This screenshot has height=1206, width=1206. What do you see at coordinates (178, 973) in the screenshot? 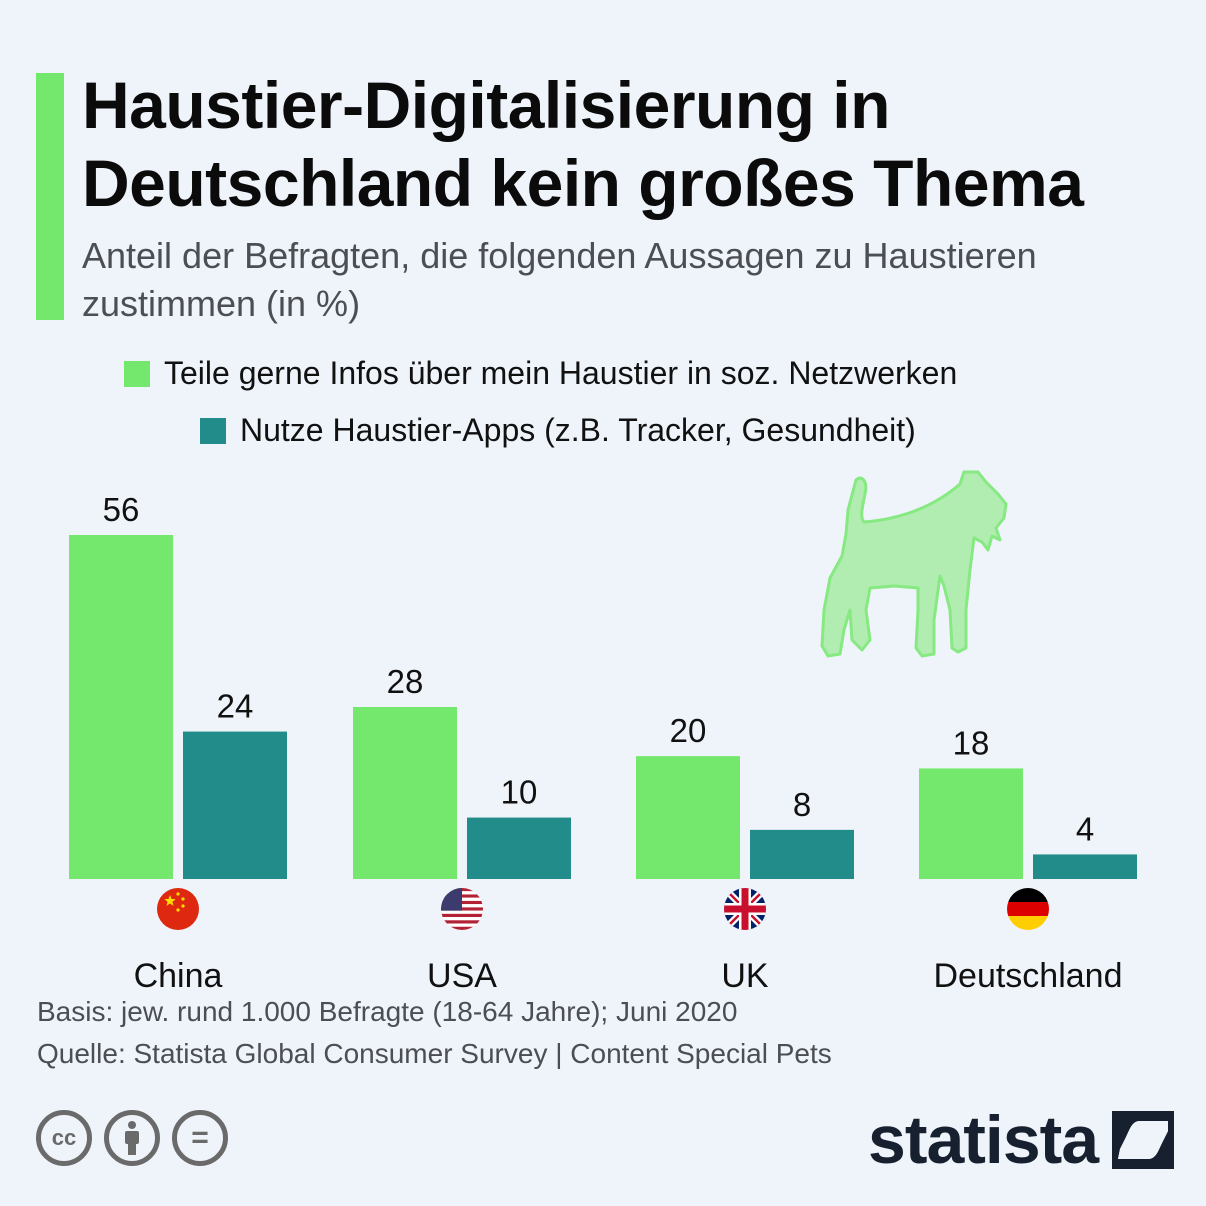
I see `category-label-china: China` at bounding box center [178, 973].